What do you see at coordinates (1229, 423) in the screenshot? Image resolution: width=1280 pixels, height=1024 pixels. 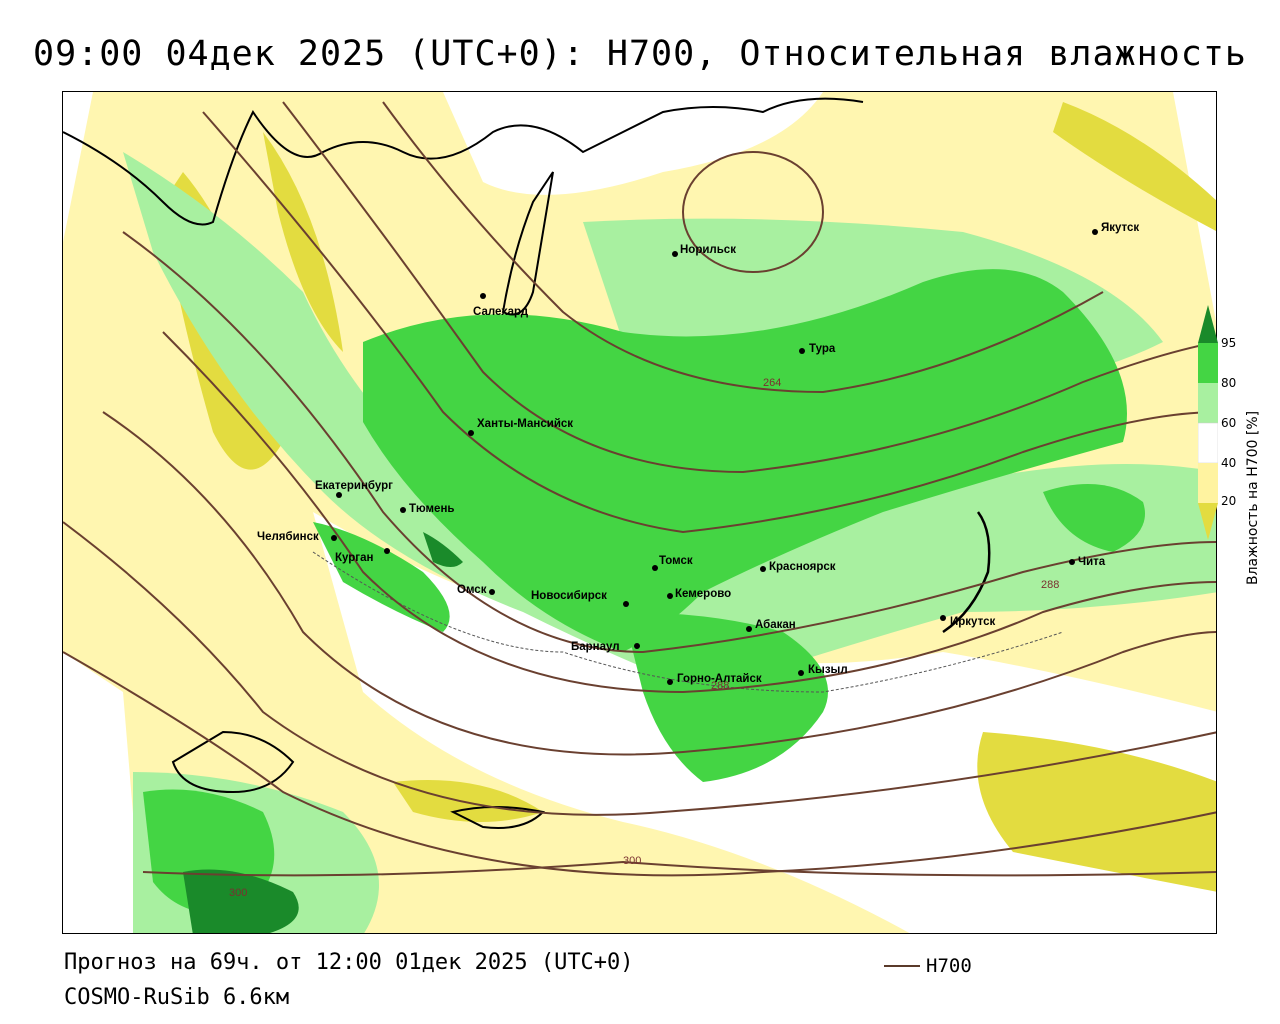 I see `colorbar-tick: 60` at bounding box center [1229, 423].